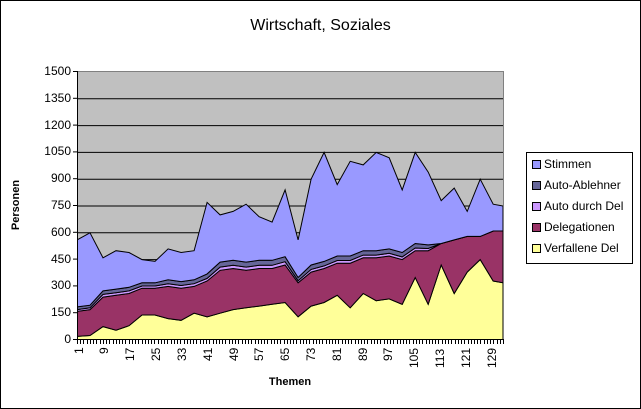 The width and height of the screenshot is (641, 409). I want to click on x-tick-label: 49, so click(233, 354).